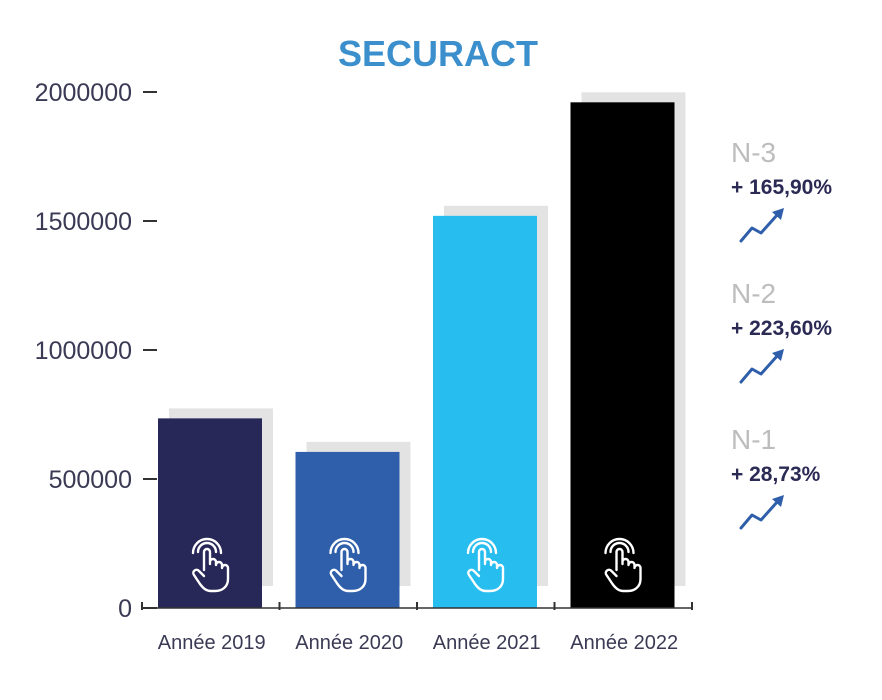  I want to click on y-tick-label: 1000000, so click(83, 351).